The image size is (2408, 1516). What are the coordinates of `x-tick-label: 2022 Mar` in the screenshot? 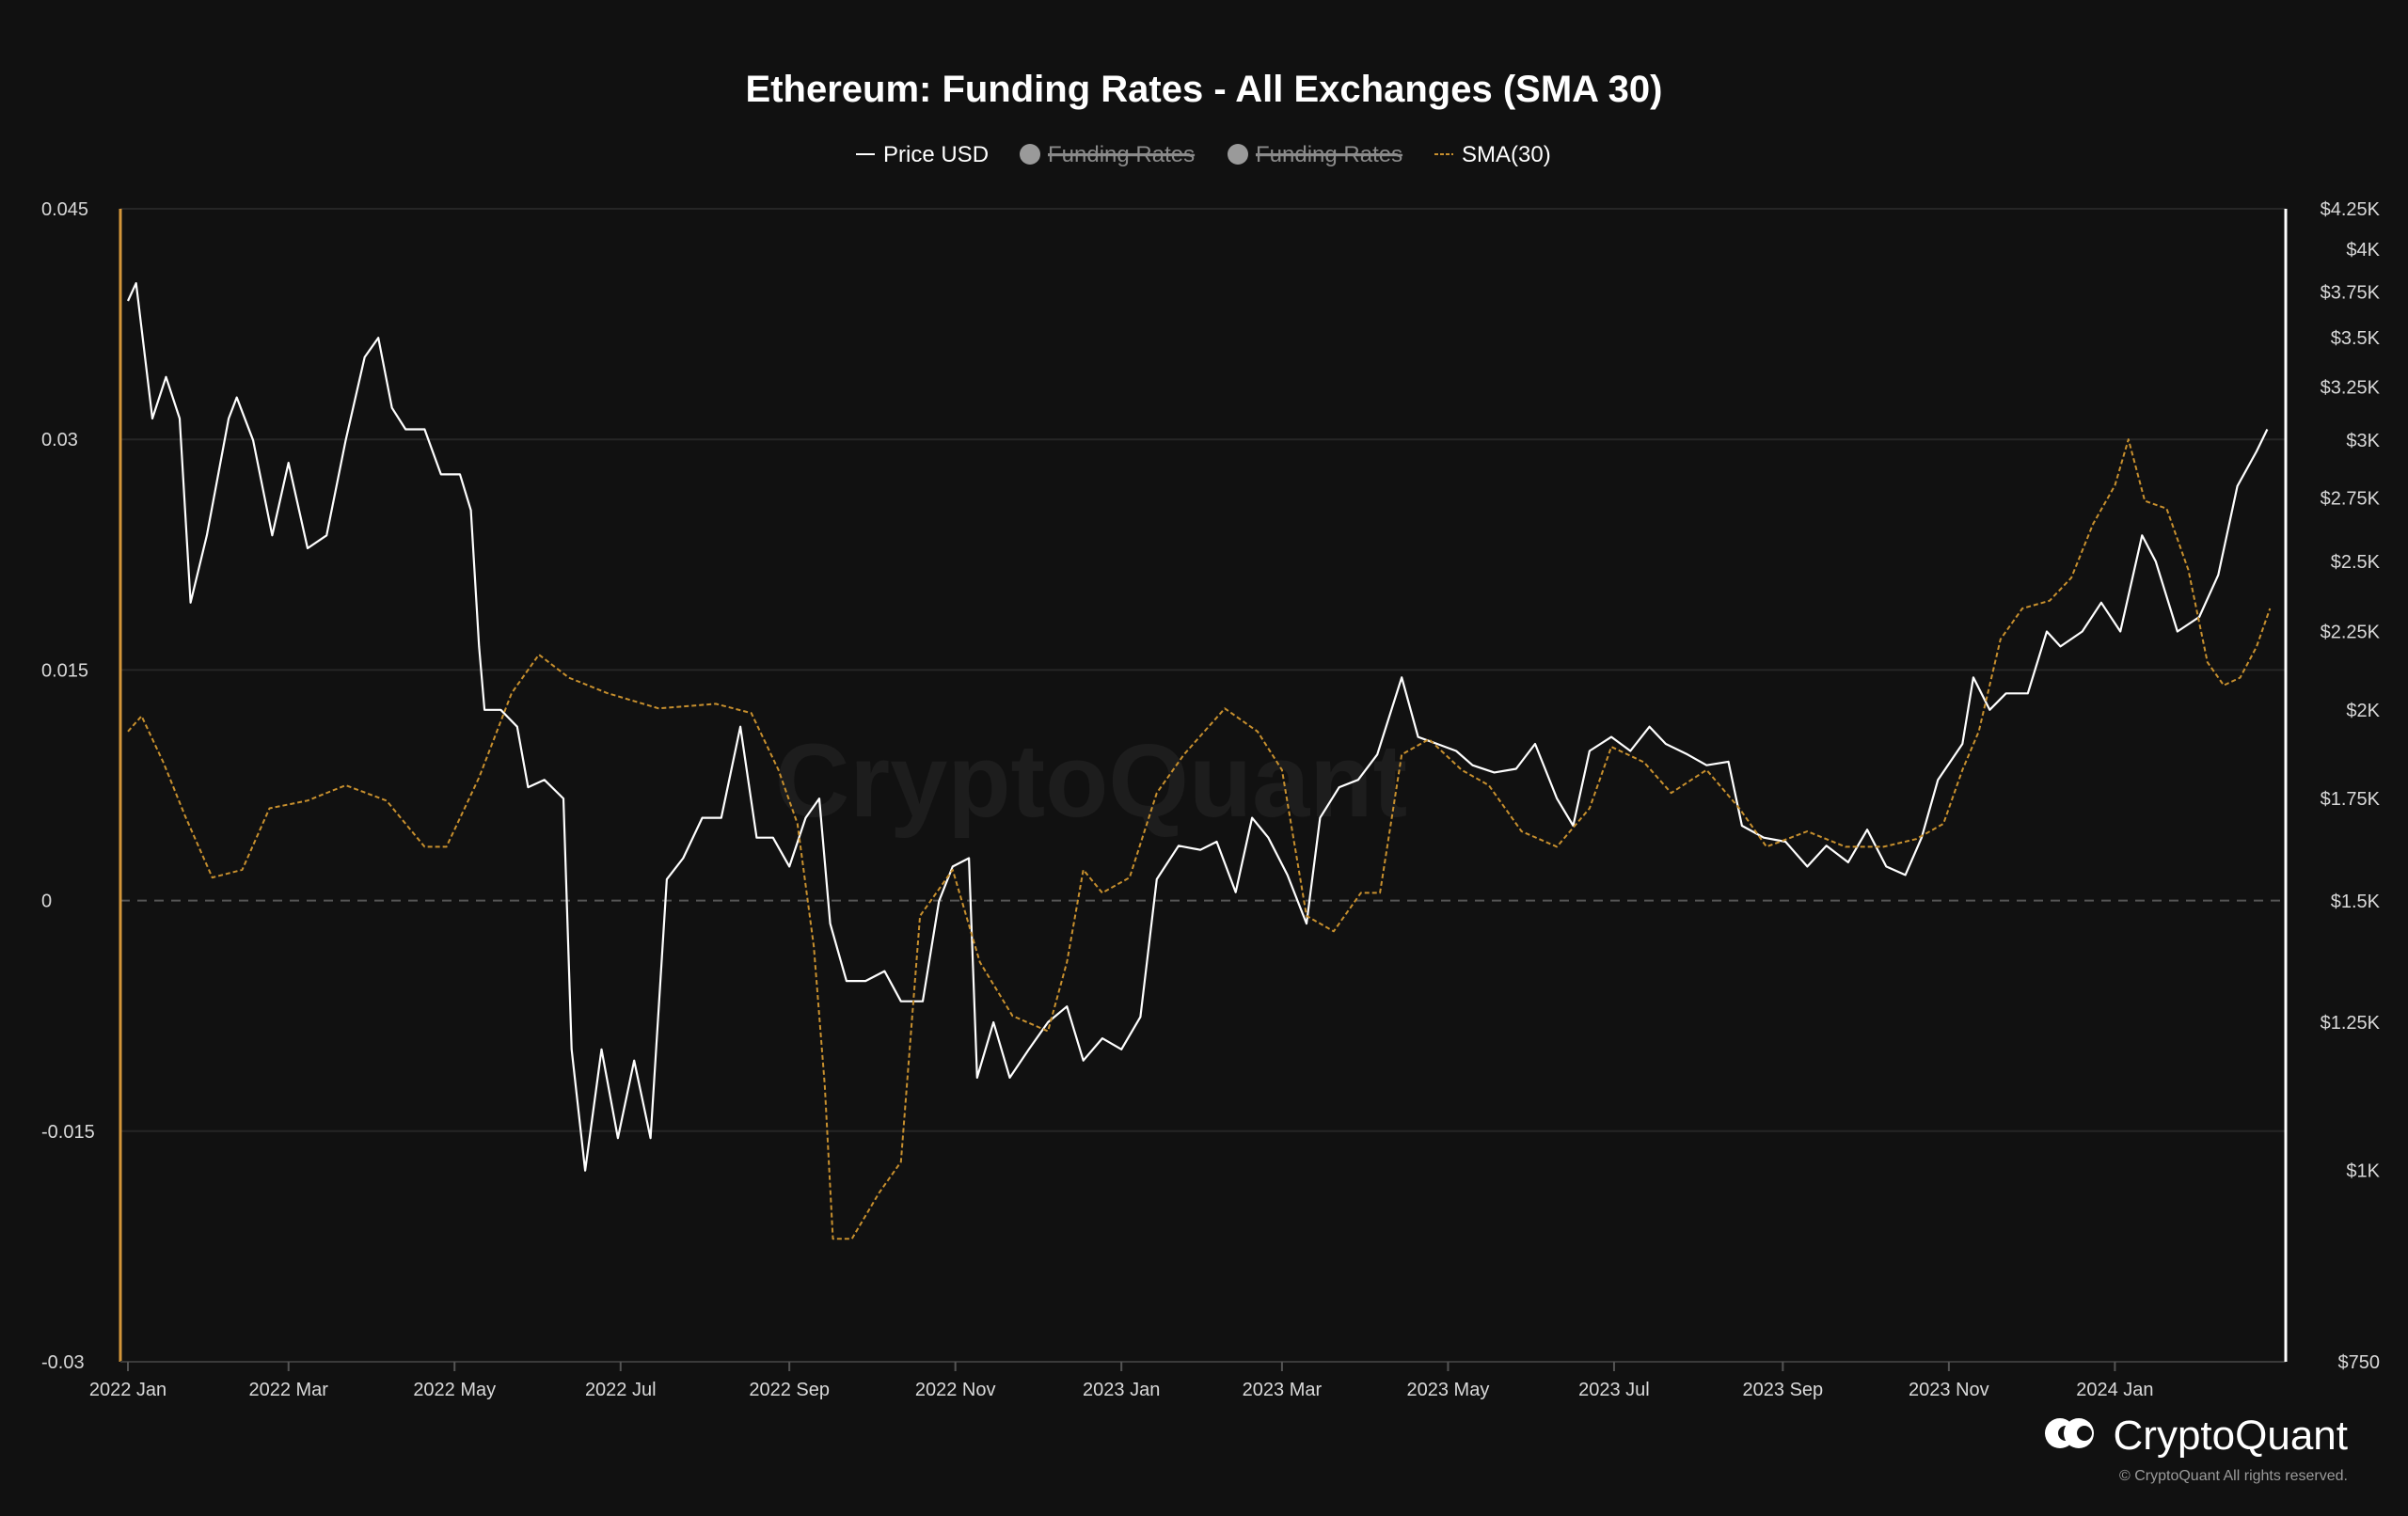 It's located at (288, 1390).